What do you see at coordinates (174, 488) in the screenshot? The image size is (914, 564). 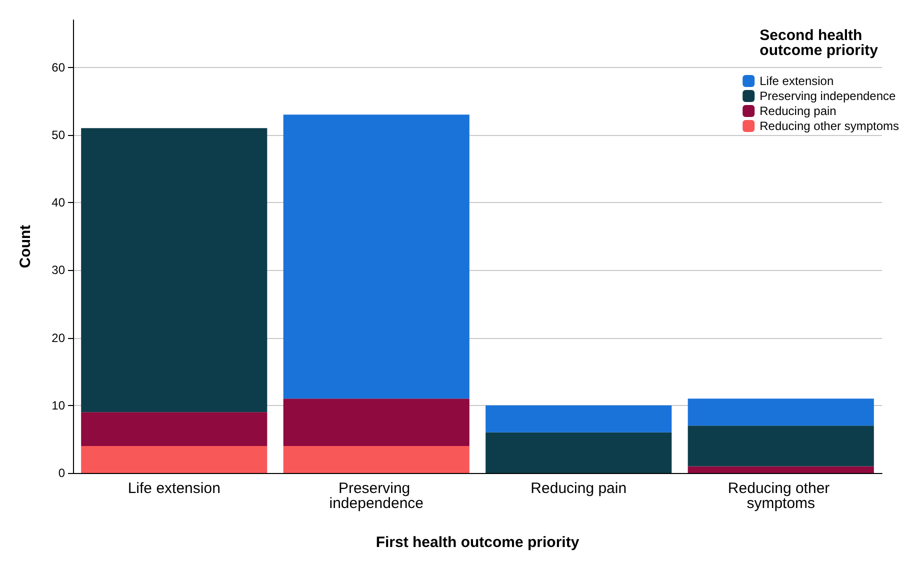 I see `x-tick-label: Life extension` at bounding box center [174, 488].